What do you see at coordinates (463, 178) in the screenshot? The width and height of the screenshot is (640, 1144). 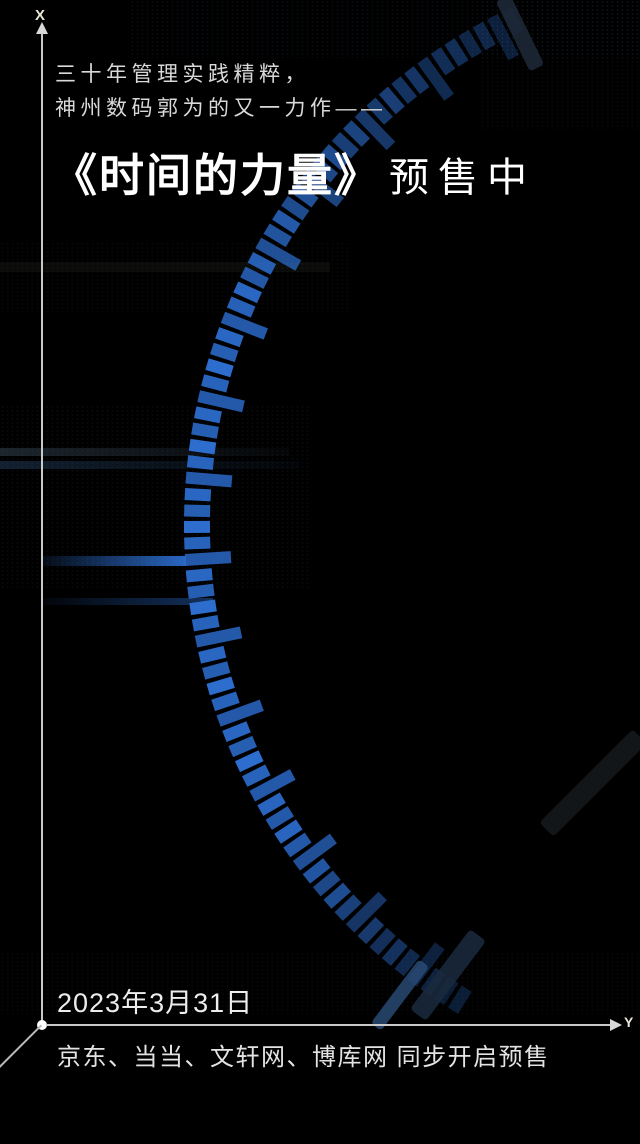 I see `presale-status: 预售中` at bounding box center [463, 178].